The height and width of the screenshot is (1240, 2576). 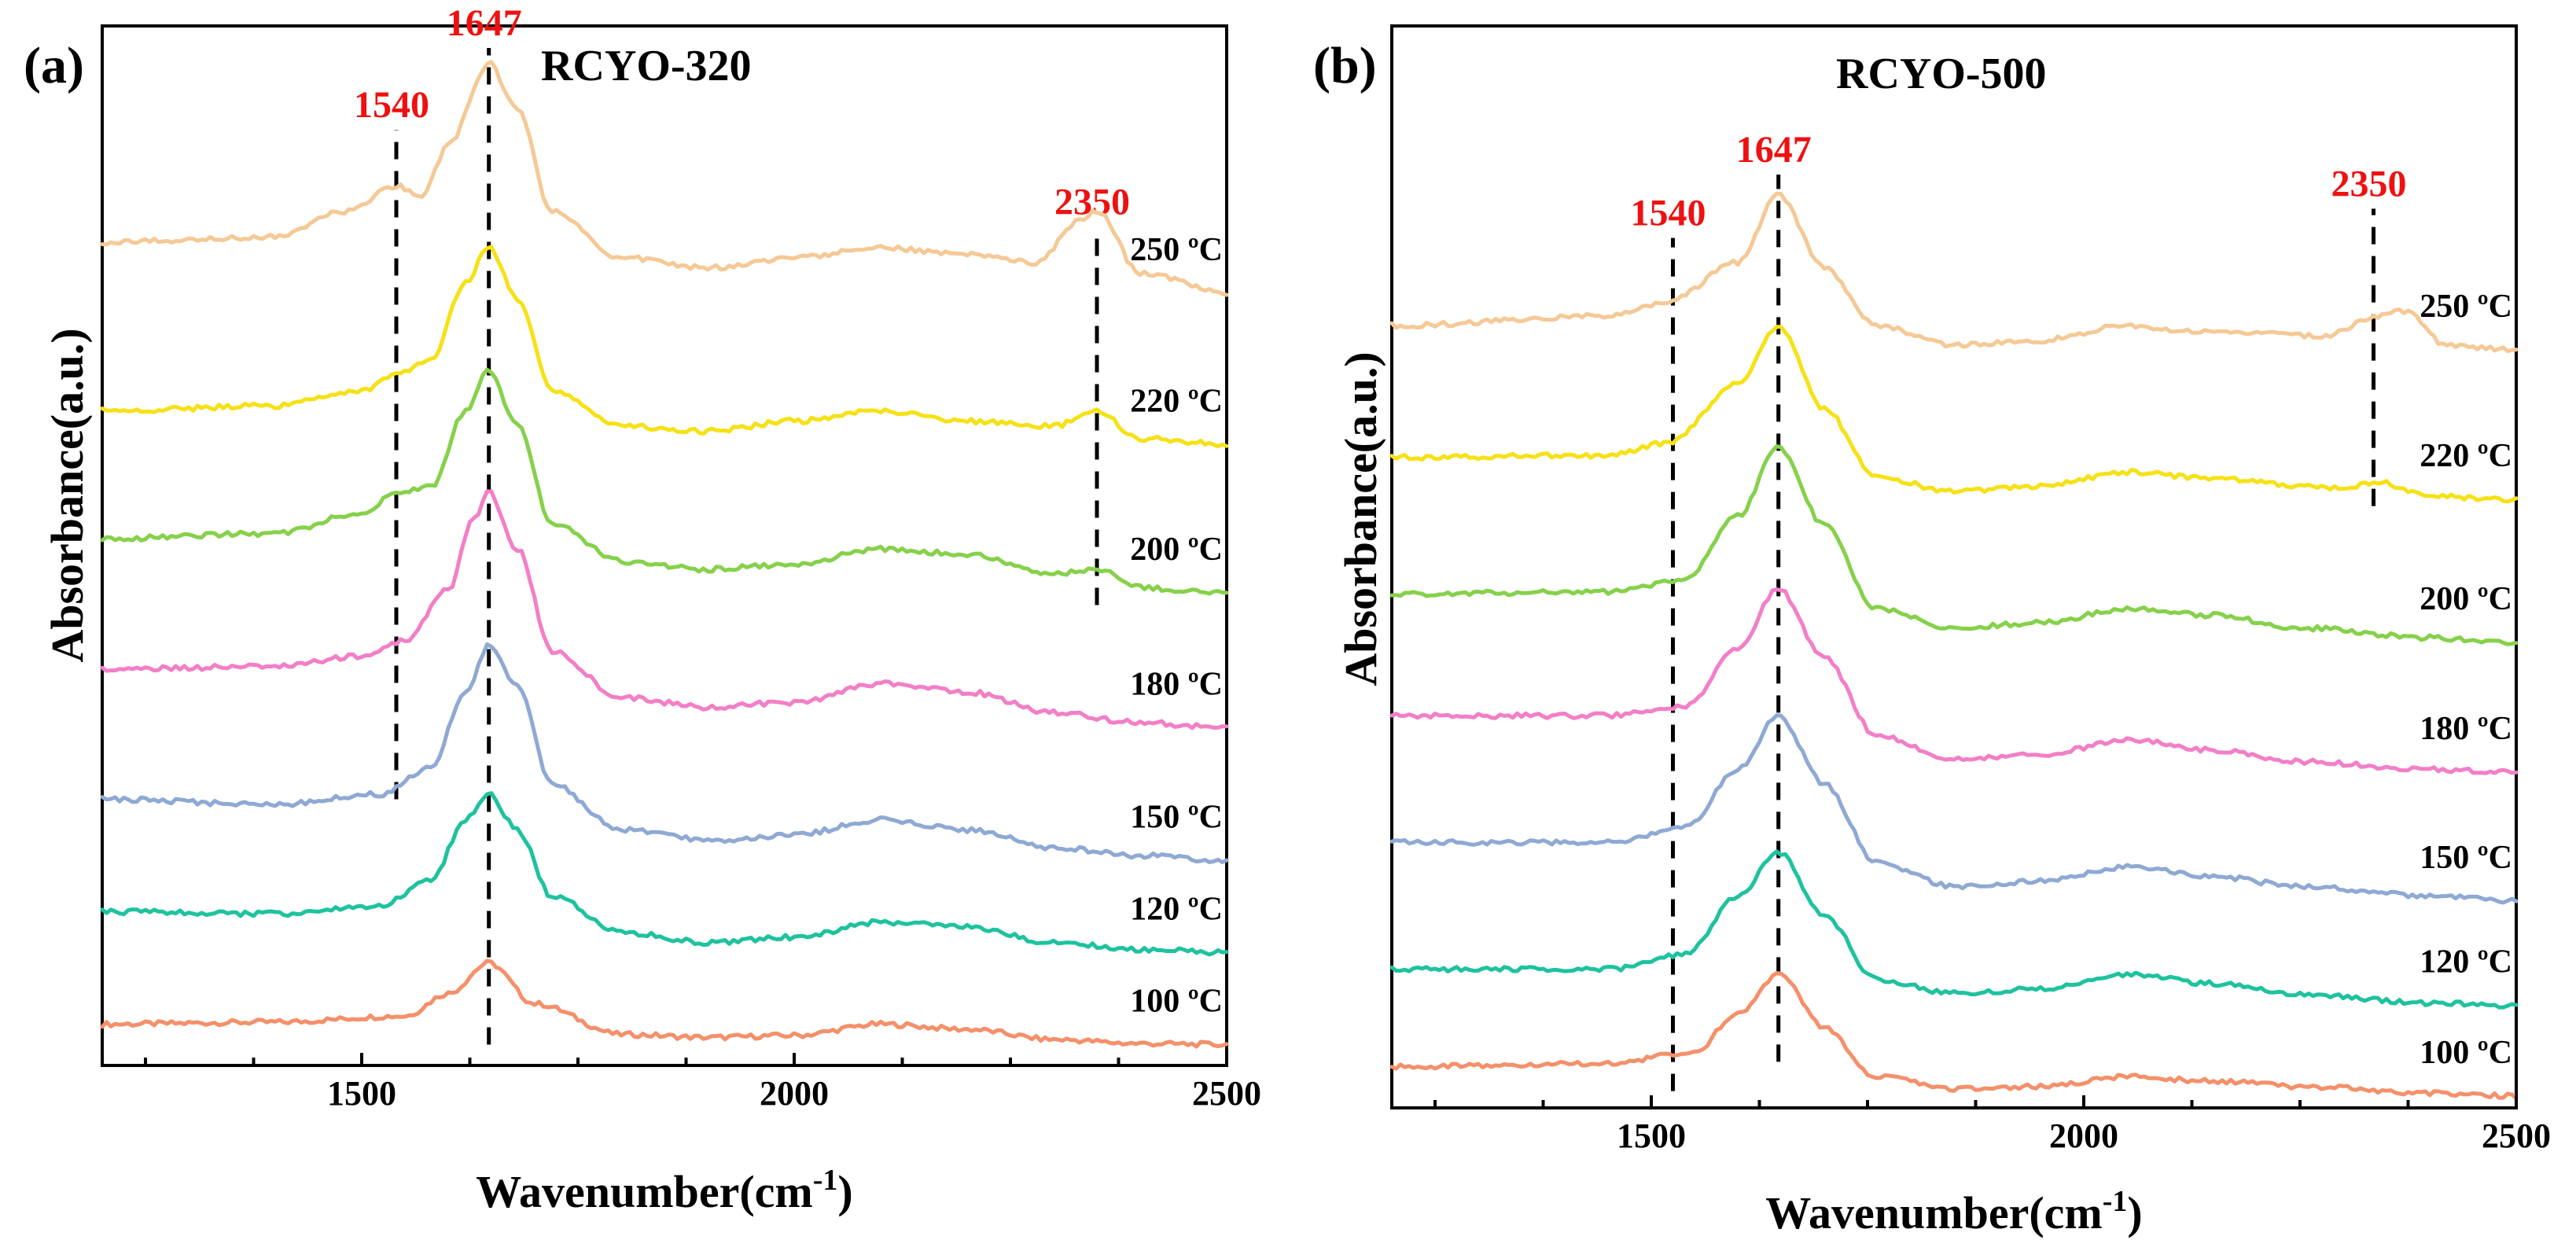 I want to click on panel-a-temp-label-100: 100 ºC, so click(x=1176, y=1002).